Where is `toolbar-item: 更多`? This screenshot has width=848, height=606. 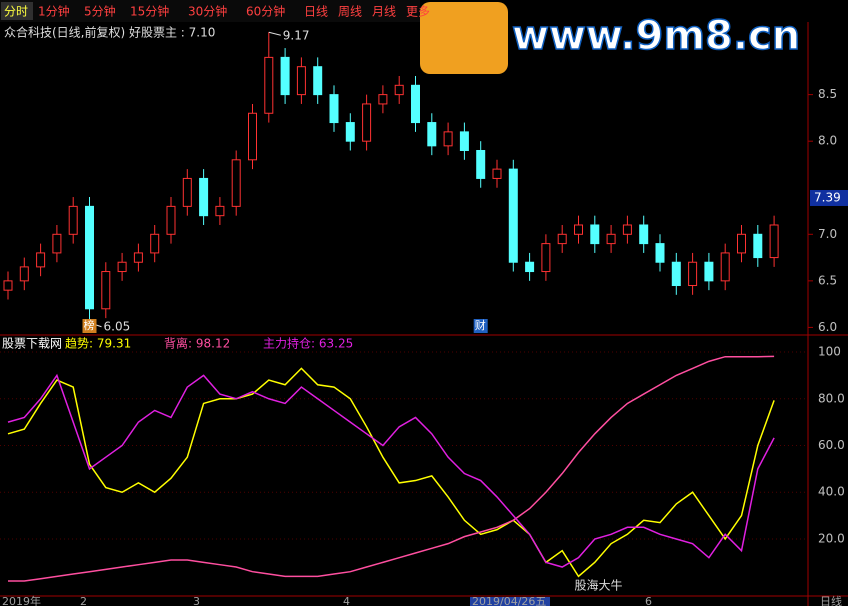
toolbar-item: 更多 is located at coordinates (418, 12).